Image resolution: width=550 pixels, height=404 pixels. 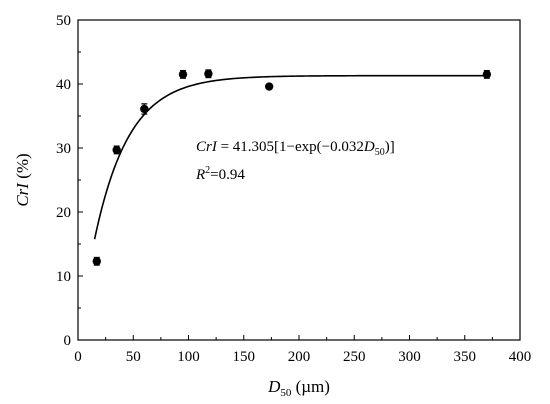 I want to click on x-tick-label: 0, so click(x=78, y=357).